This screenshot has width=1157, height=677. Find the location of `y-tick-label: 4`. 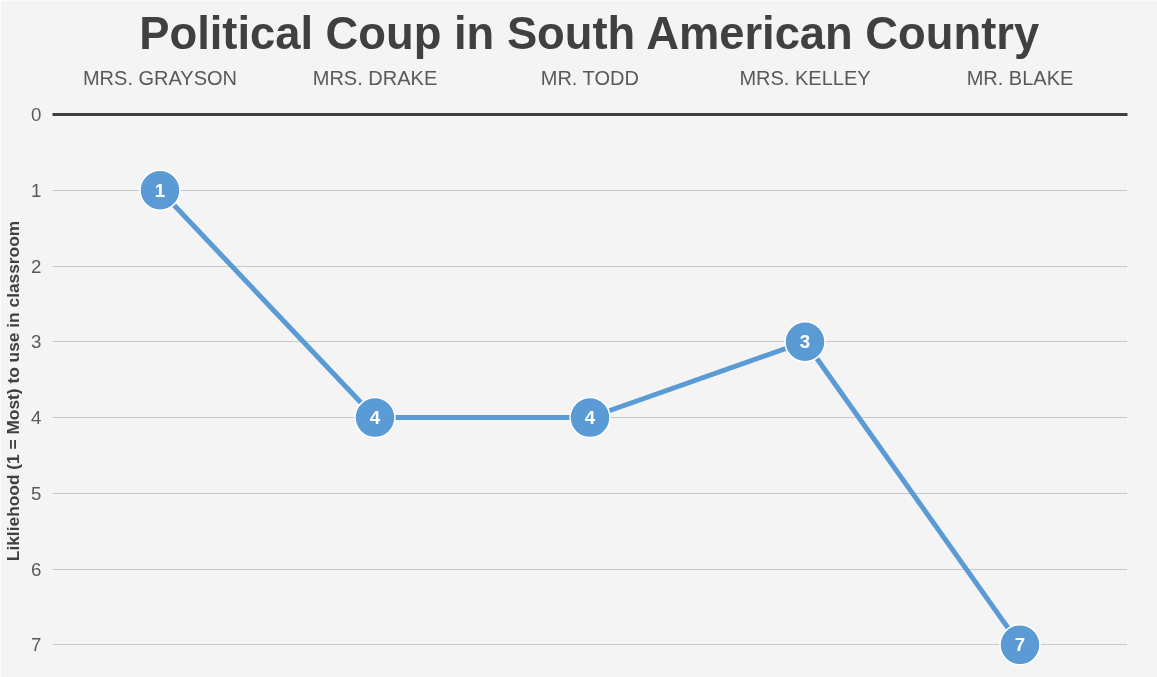

y-tick-label: 4 is located at coordinates (36, 418).